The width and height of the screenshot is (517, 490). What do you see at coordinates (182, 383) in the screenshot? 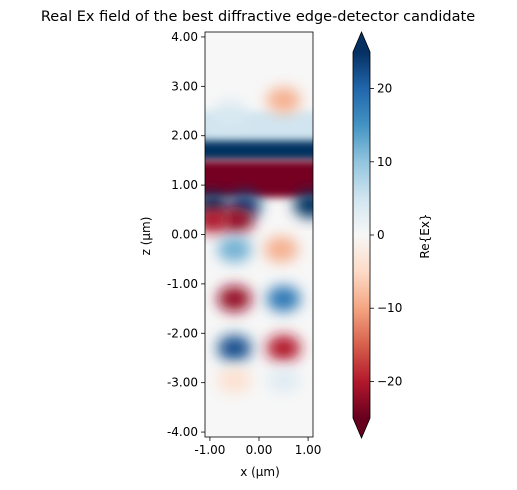
I see `y-tick-label: -3.00` at bounding box center [182, 383].